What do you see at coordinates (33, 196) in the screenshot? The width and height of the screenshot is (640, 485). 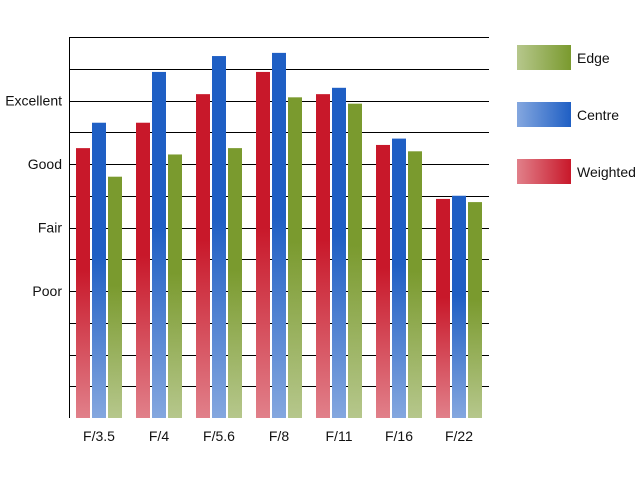 I see `y-tick-labels: Poor Fair Good Excellent` at bounding box center [33, 196].